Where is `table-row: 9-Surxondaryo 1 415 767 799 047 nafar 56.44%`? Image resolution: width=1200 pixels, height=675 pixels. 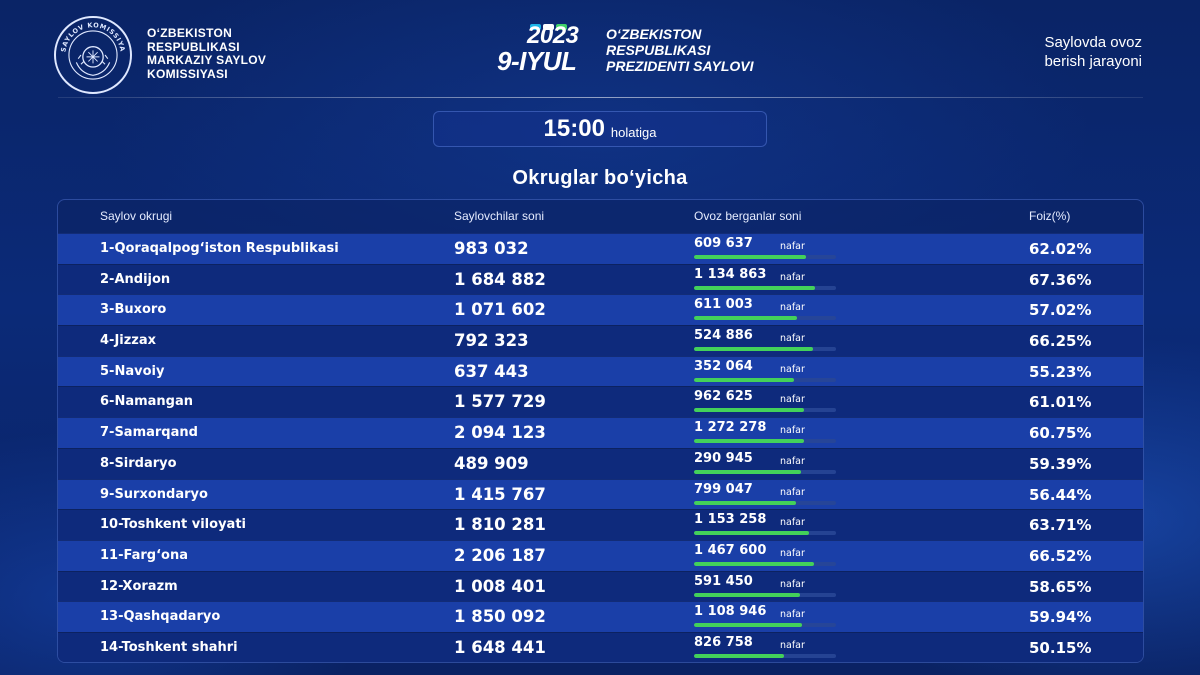
table-row: 9-Surxondaryo 1 415 767 799 047 nafar 56.44% is located at coordinates (600, 494).